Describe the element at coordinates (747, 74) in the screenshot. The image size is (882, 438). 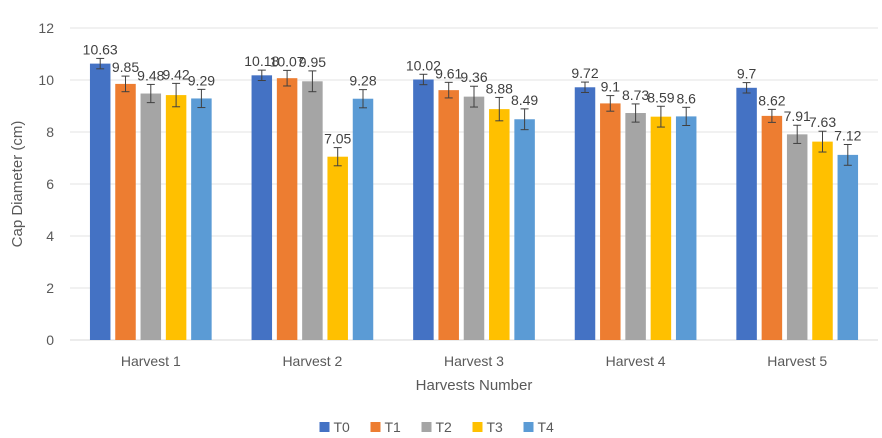
I see `data-label: 9.7` at that location.